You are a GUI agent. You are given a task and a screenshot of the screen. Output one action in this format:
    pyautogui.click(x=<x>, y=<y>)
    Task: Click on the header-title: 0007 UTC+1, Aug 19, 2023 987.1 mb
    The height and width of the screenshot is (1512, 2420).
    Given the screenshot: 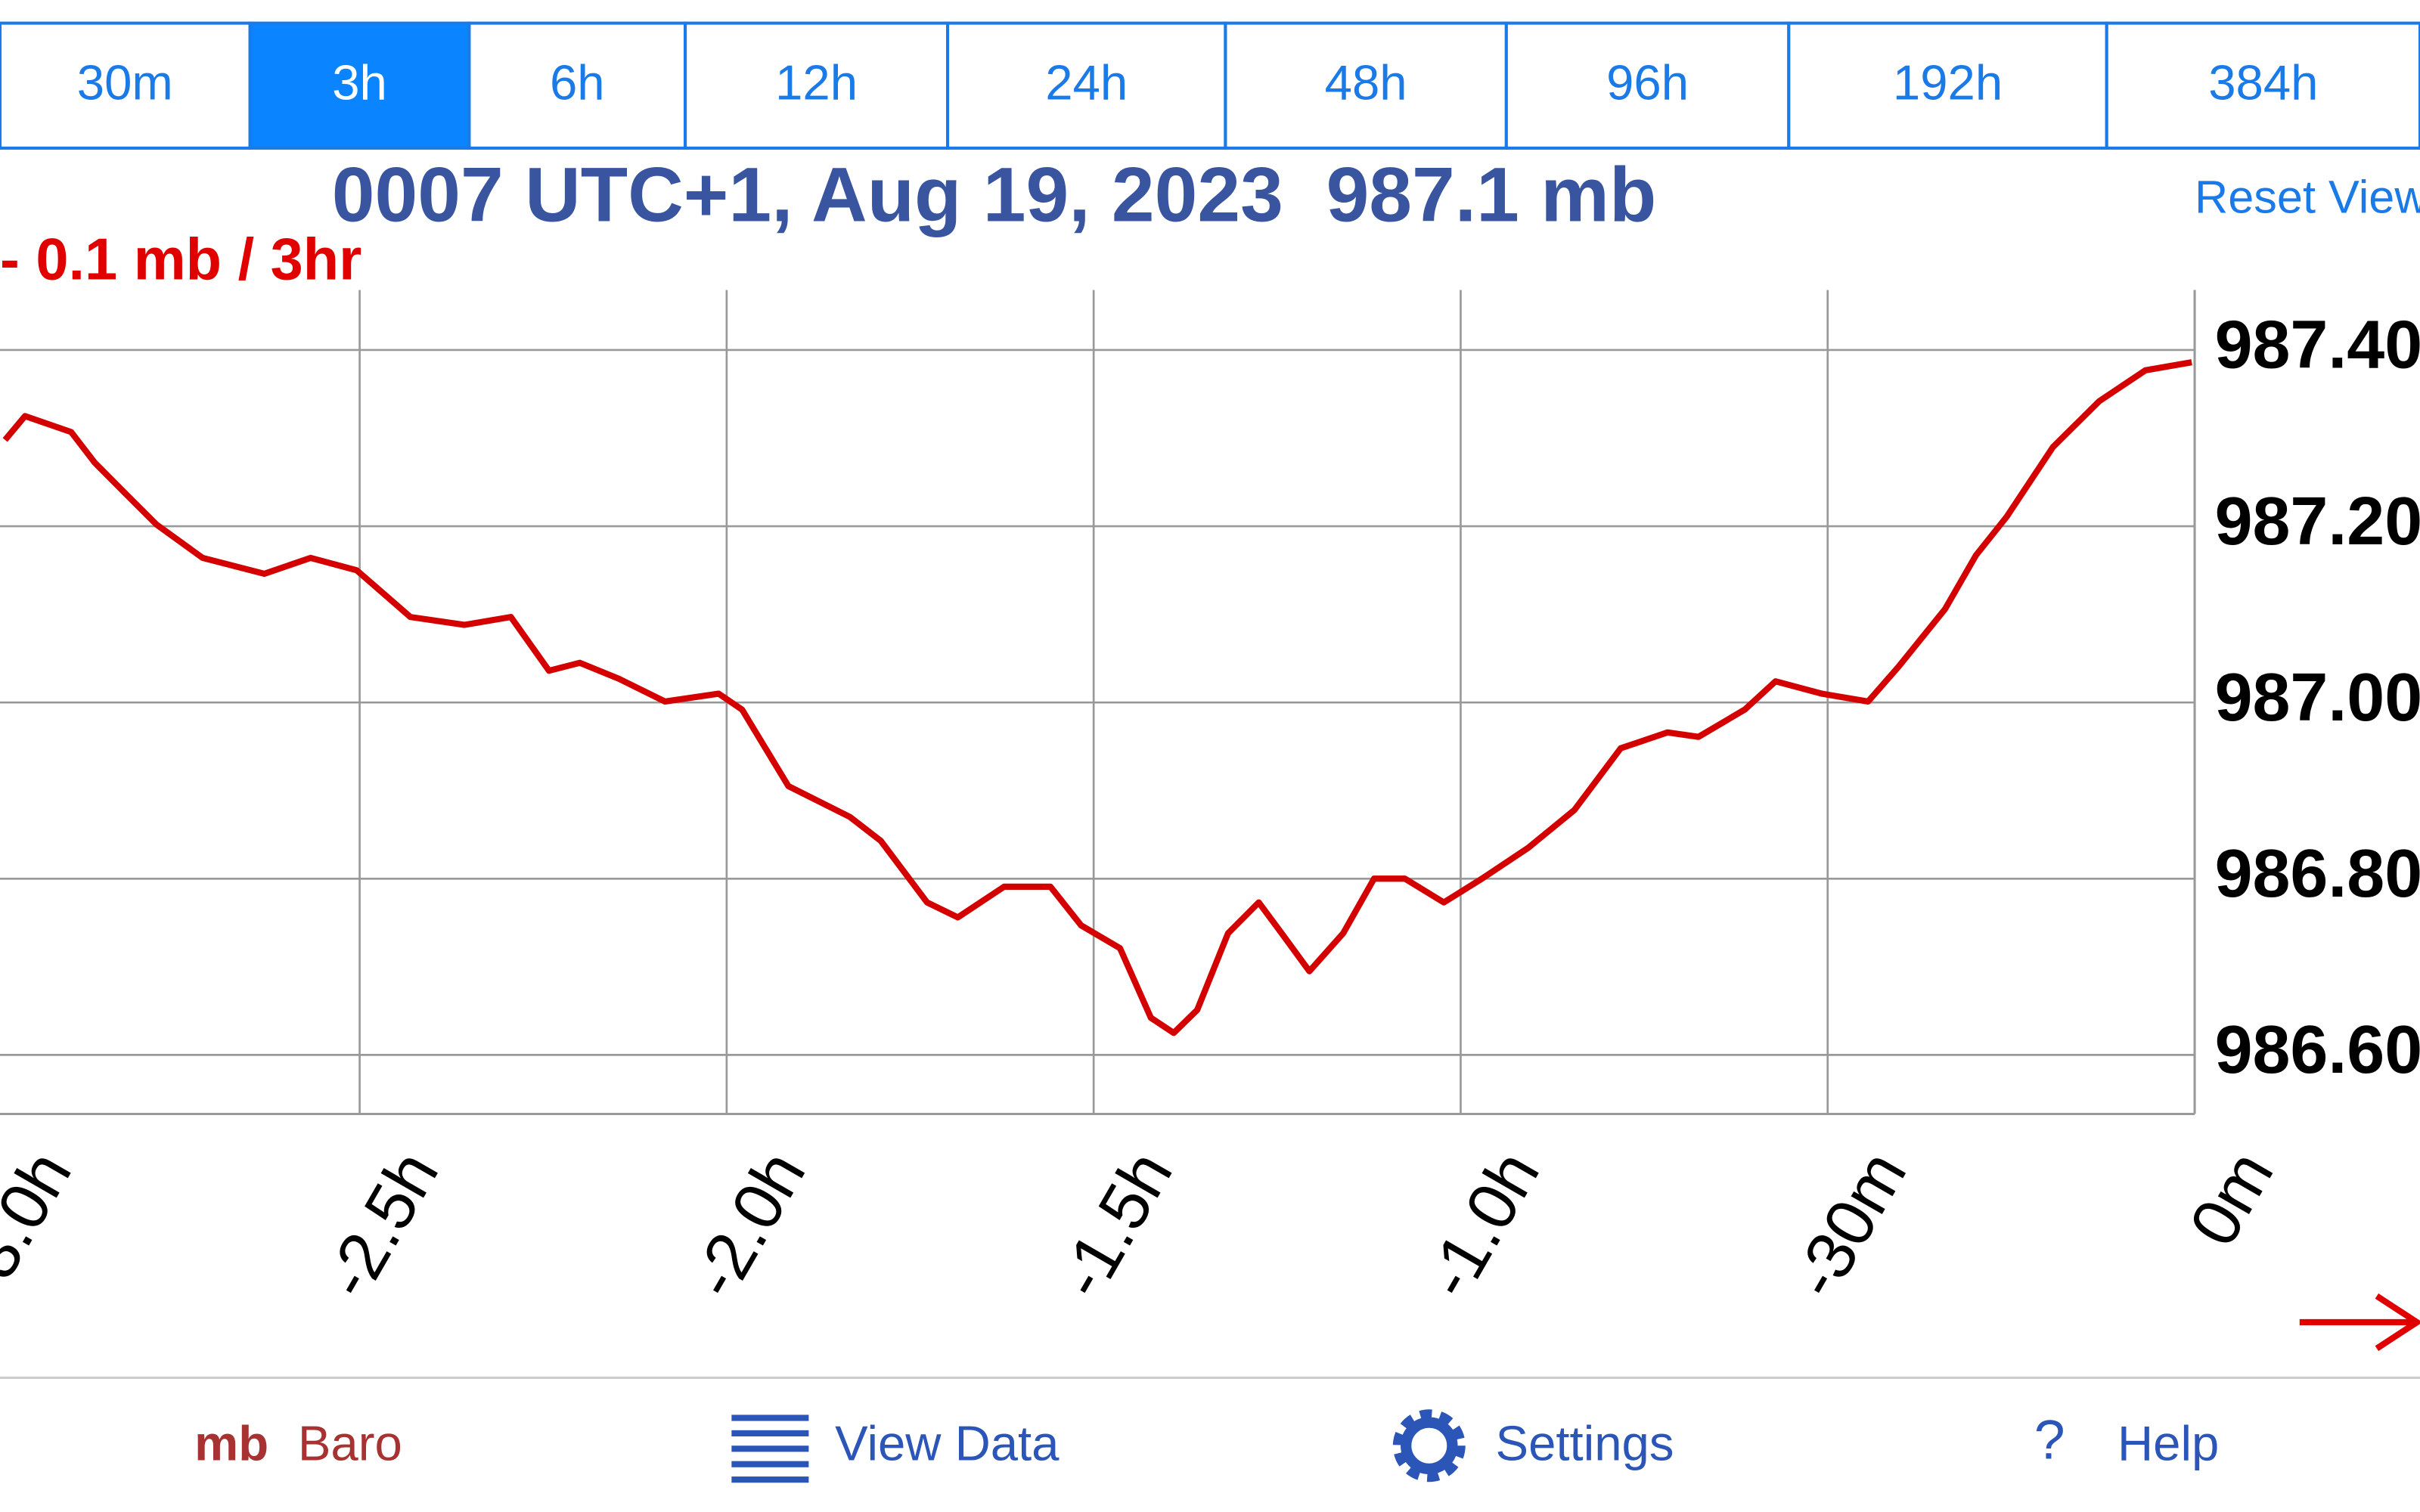 What is the action you would take?
    pyautogui.click(x=994, y=194)
    